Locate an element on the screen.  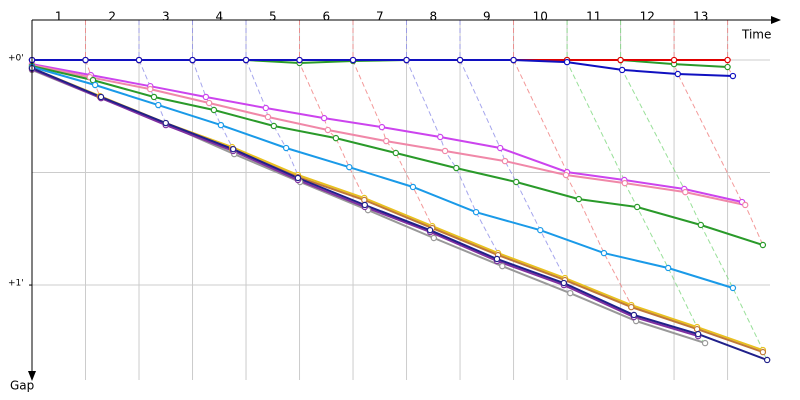
y-tick-label: +0' is located at coordinates (16, 59).